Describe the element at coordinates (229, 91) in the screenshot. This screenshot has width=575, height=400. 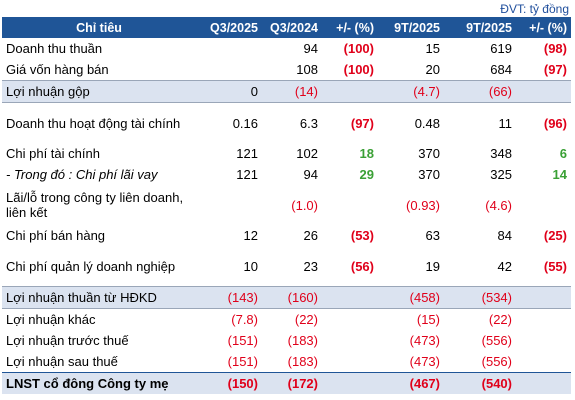
I see `cell-q3-2025: 0` at that location.